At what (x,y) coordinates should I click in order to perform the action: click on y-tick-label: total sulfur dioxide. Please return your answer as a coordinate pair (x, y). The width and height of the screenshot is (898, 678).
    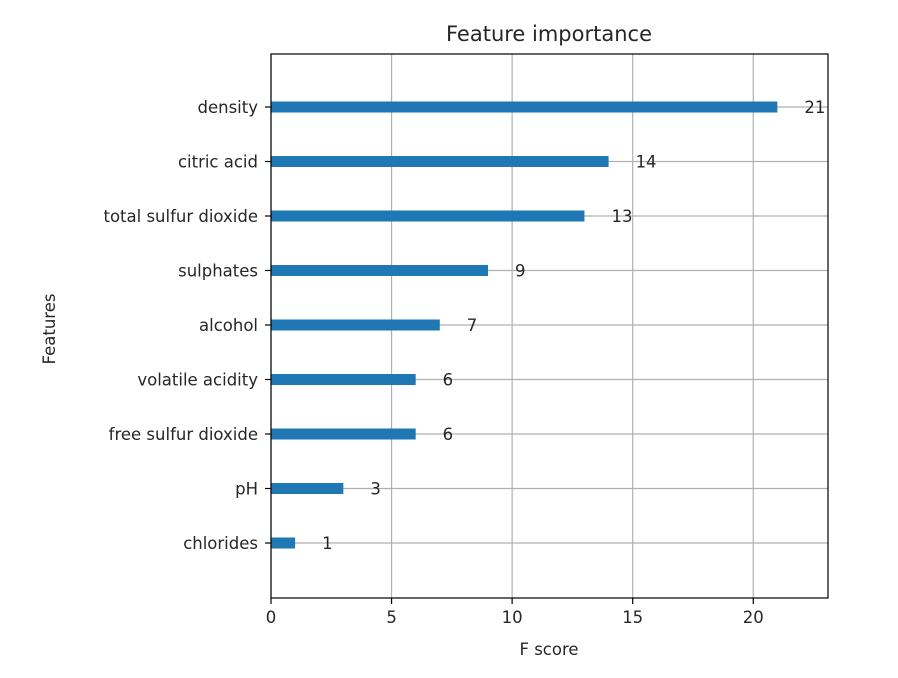
    Looking at the image, I should click on (180, 216).